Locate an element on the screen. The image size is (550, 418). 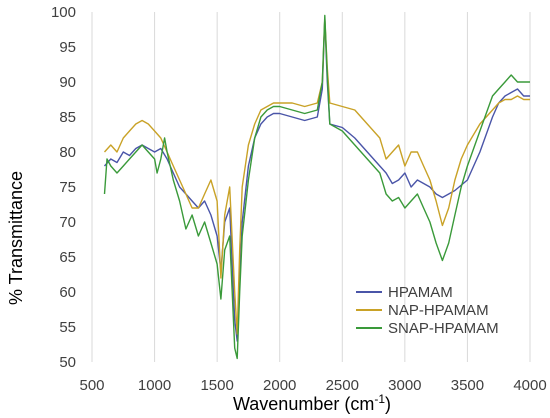
y-tick-label: 65 is located at coordinates (67, 257).